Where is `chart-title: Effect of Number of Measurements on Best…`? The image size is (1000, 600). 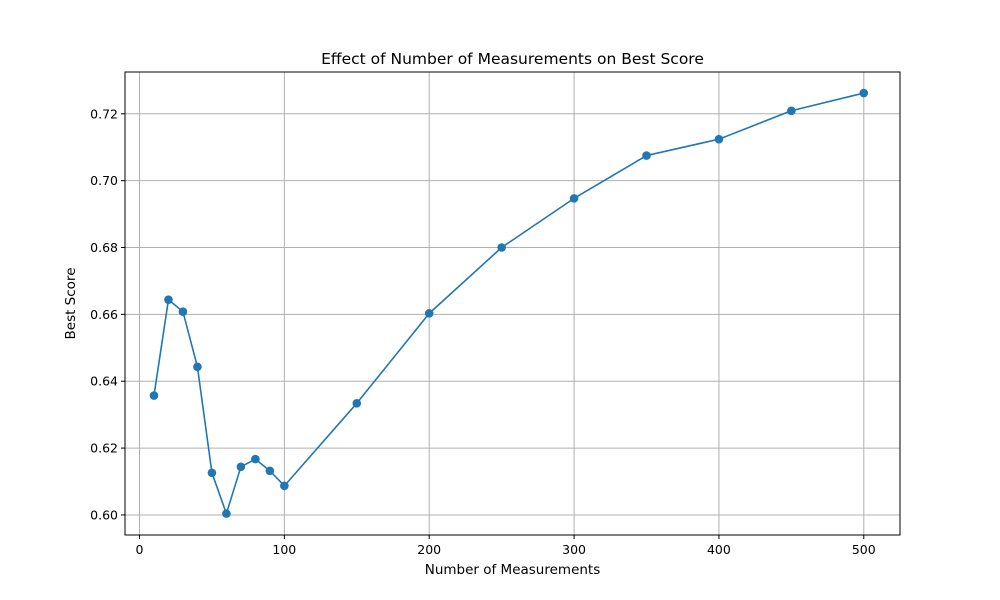 chart-title: Effect of Number of Measurements on Best… is located at coordinates (512, 59).